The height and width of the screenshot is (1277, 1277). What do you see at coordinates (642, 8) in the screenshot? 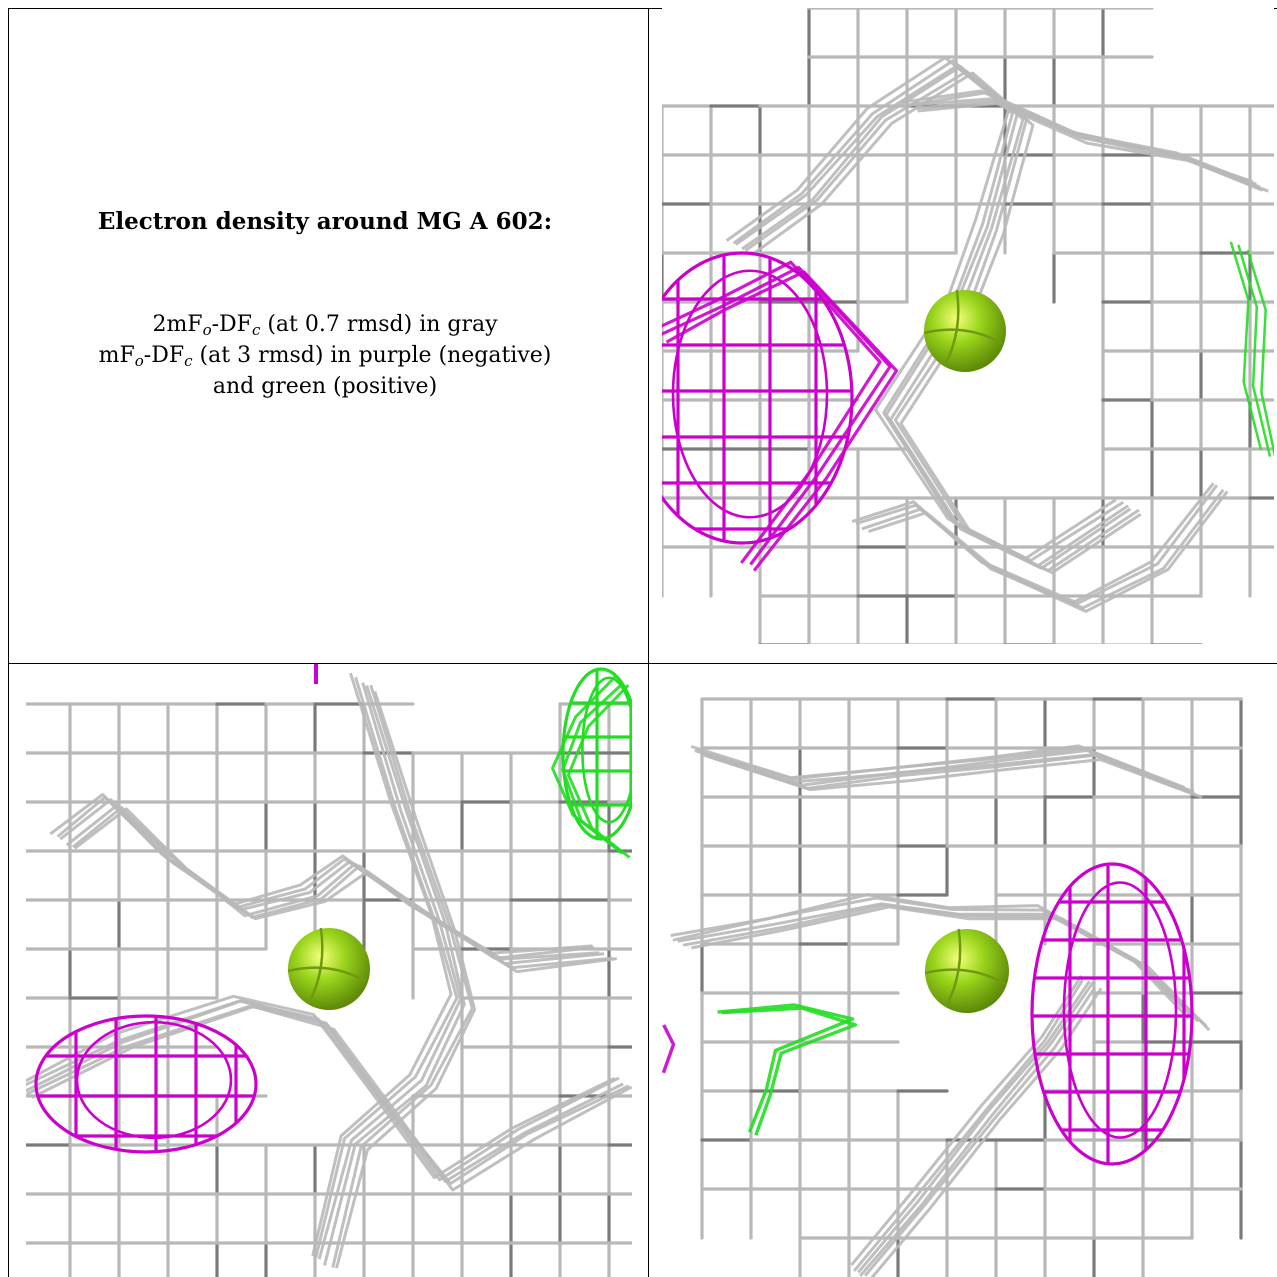
I see `top-border` at bounding box center [642, 8].